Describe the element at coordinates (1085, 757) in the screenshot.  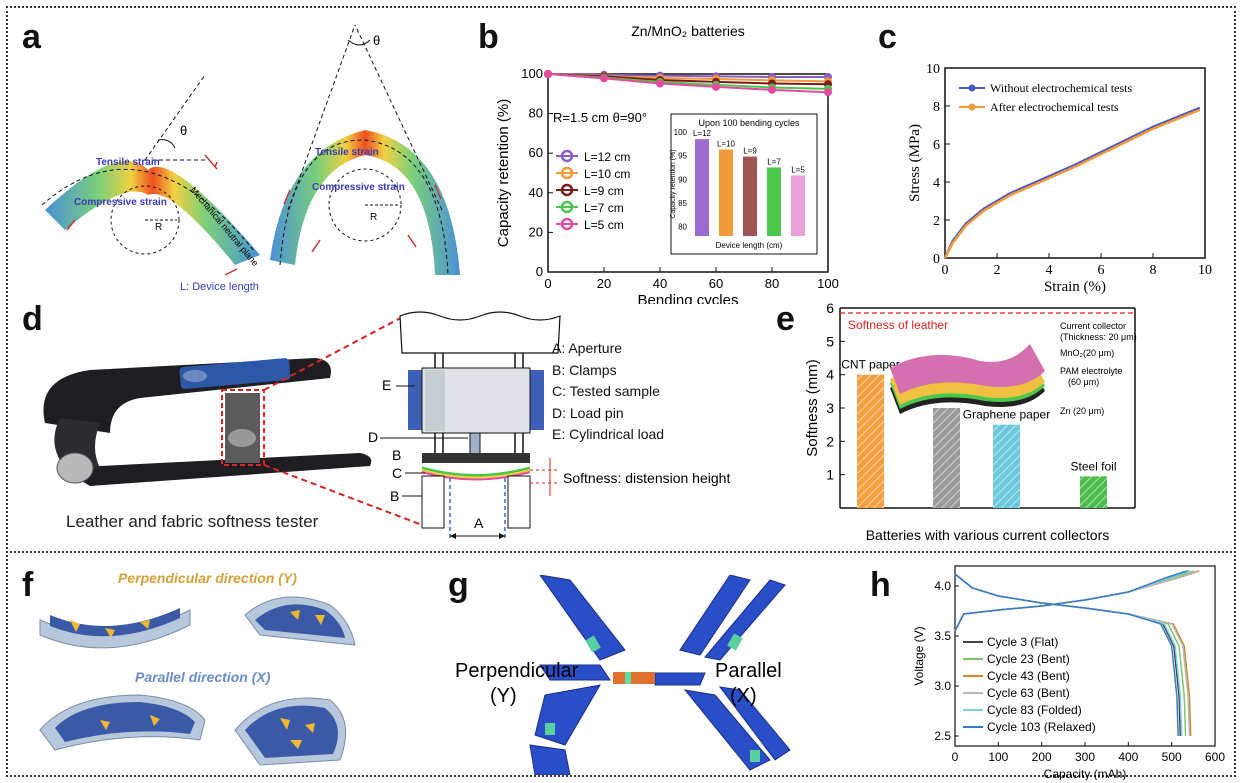
I see `x-tick-label: 300` at that location.